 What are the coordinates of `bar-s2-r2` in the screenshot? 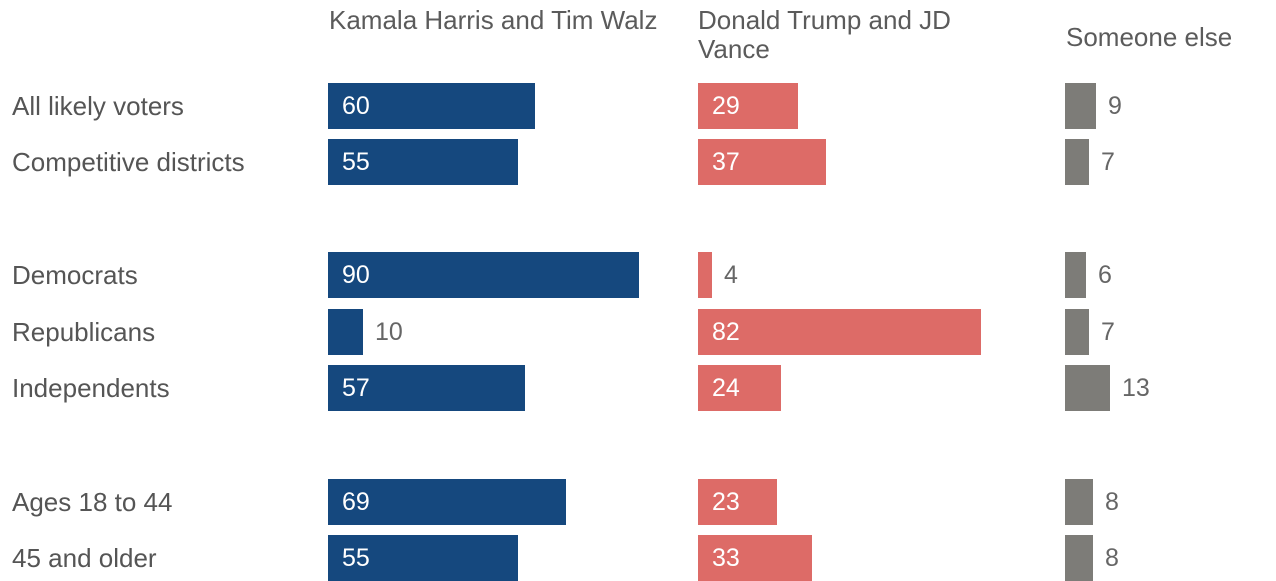 It's located at (762, 162).